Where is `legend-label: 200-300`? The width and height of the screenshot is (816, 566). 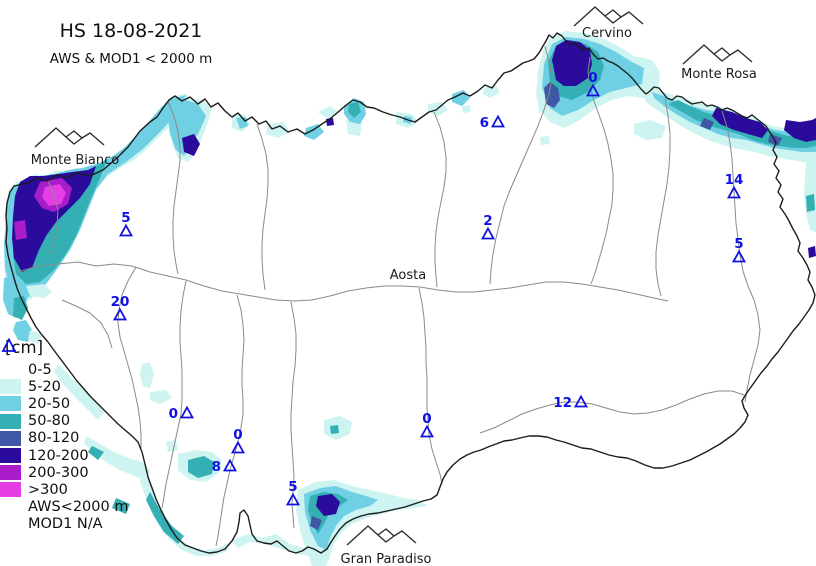
legend-label: 200-300 is located at coordinates (58, 472).